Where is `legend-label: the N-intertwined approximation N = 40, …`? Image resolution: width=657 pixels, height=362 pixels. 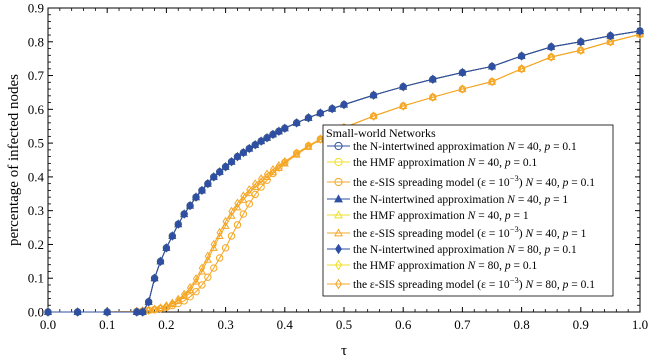 legend-label: the N-intertwined approximation N = 40, … is located at coordinates (460, 200).